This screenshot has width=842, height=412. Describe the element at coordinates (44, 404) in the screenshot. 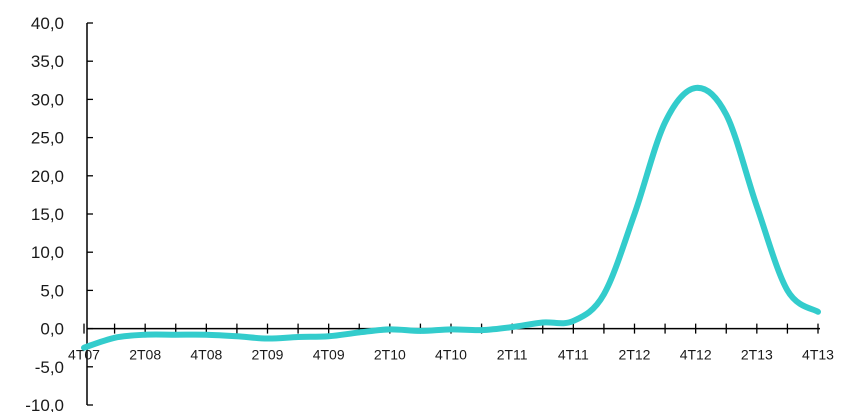

I see `y-tick-label: -10,0` at that location.